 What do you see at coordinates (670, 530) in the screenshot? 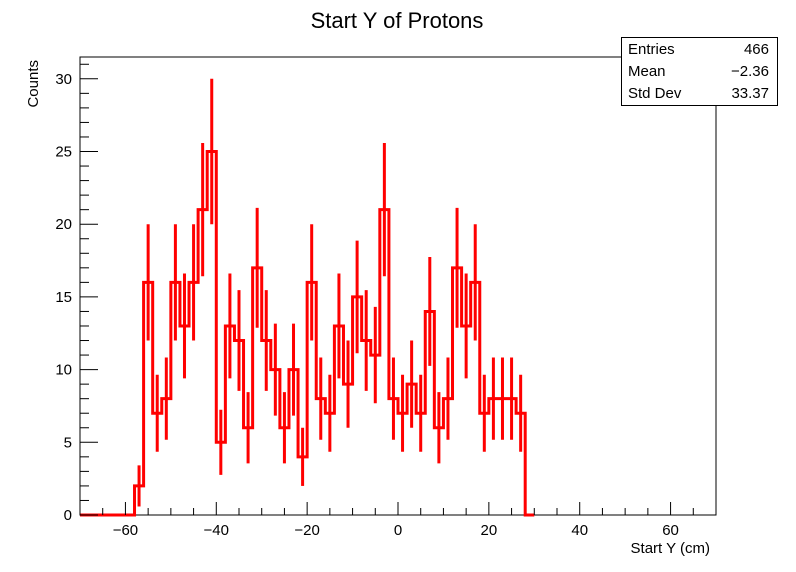
I see `x-tick-label: 60` at bounding box center [670, 530].